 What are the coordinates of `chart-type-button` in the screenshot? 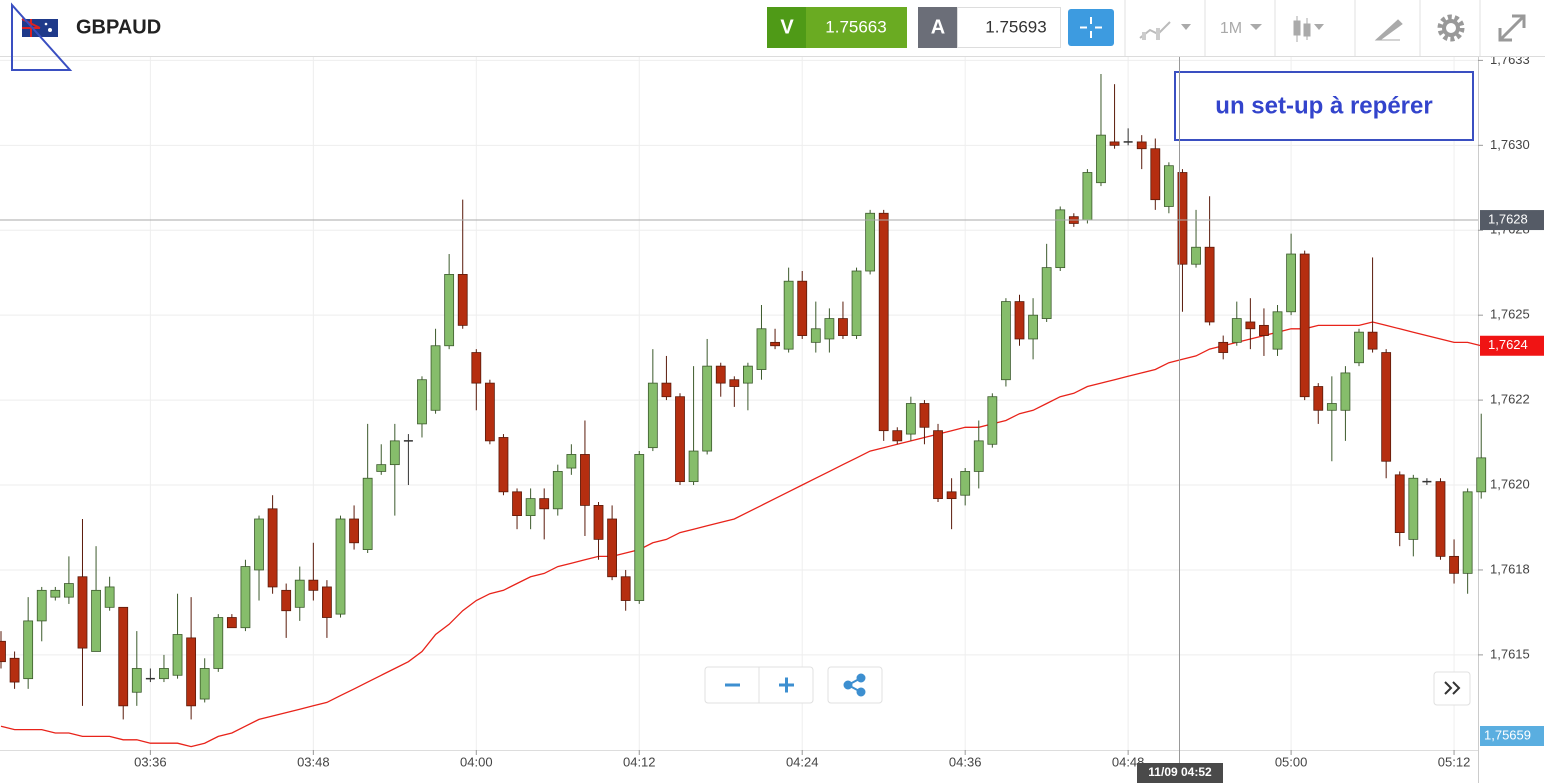 It's located at (1165, 30).